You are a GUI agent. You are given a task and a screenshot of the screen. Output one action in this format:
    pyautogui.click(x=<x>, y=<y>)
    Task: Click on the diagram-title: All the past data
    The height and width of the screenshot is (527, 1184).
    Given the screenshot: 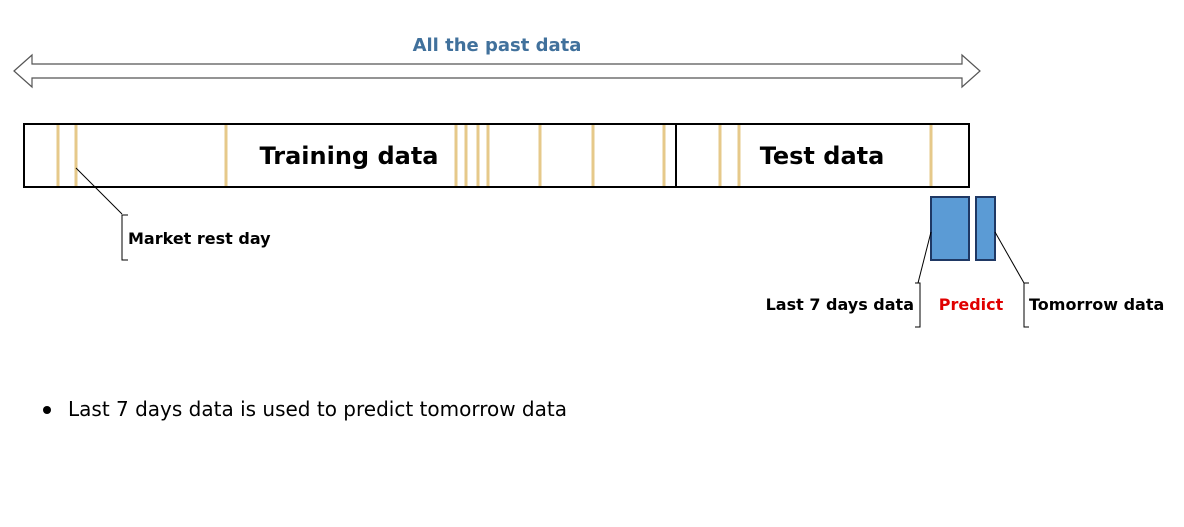 What is the action you would take?
    pyautogui.click(x=497, y=45)
    